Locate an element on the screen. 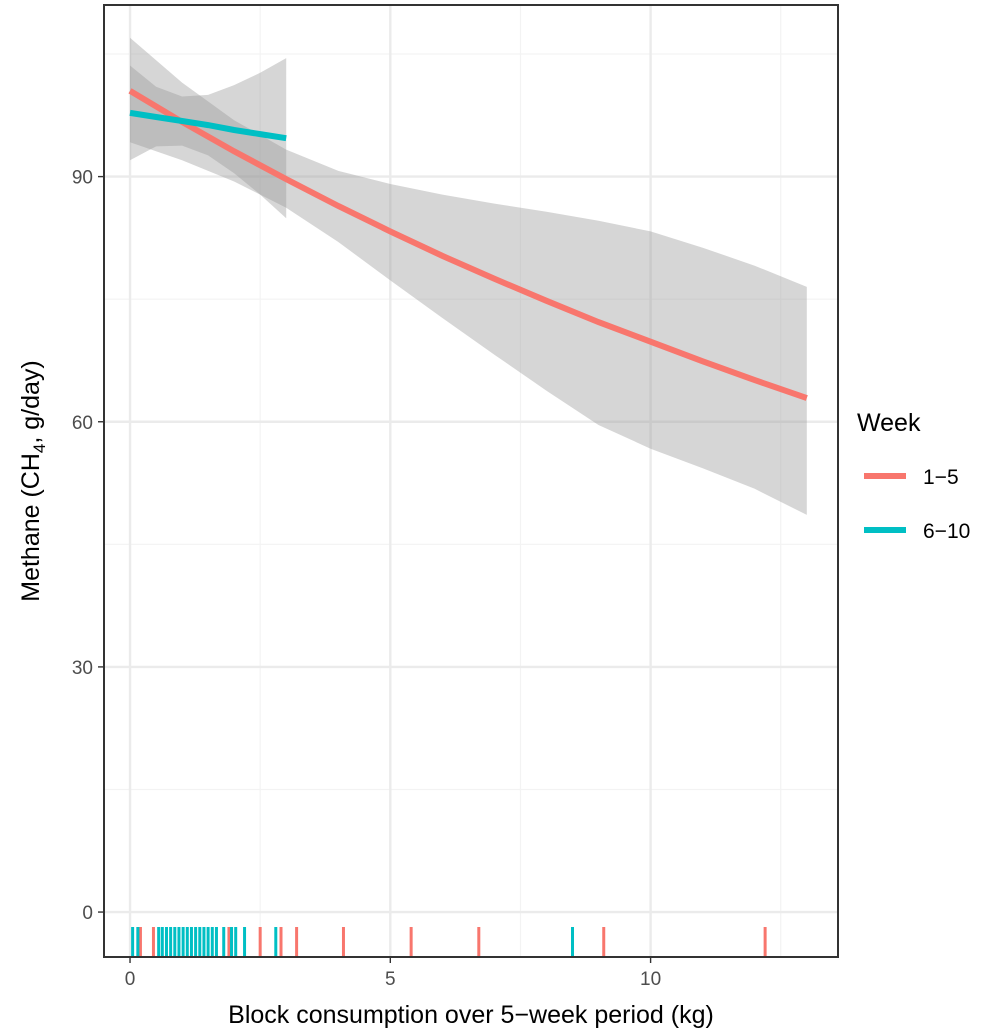 The image size is (987, 1034). legend-label-6−10: 6−10 is located at coordinates (946, 531).